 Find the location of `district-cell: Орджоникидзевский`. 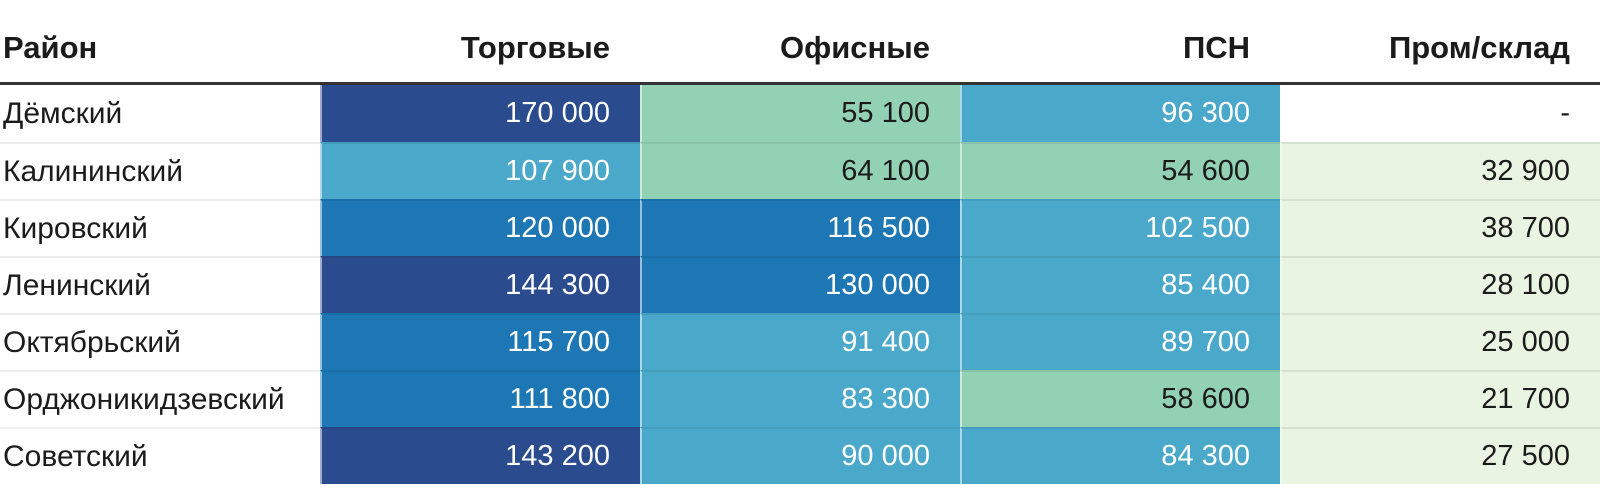

district-cell: Орджоникидзевский is located at coordinates (160, 398).